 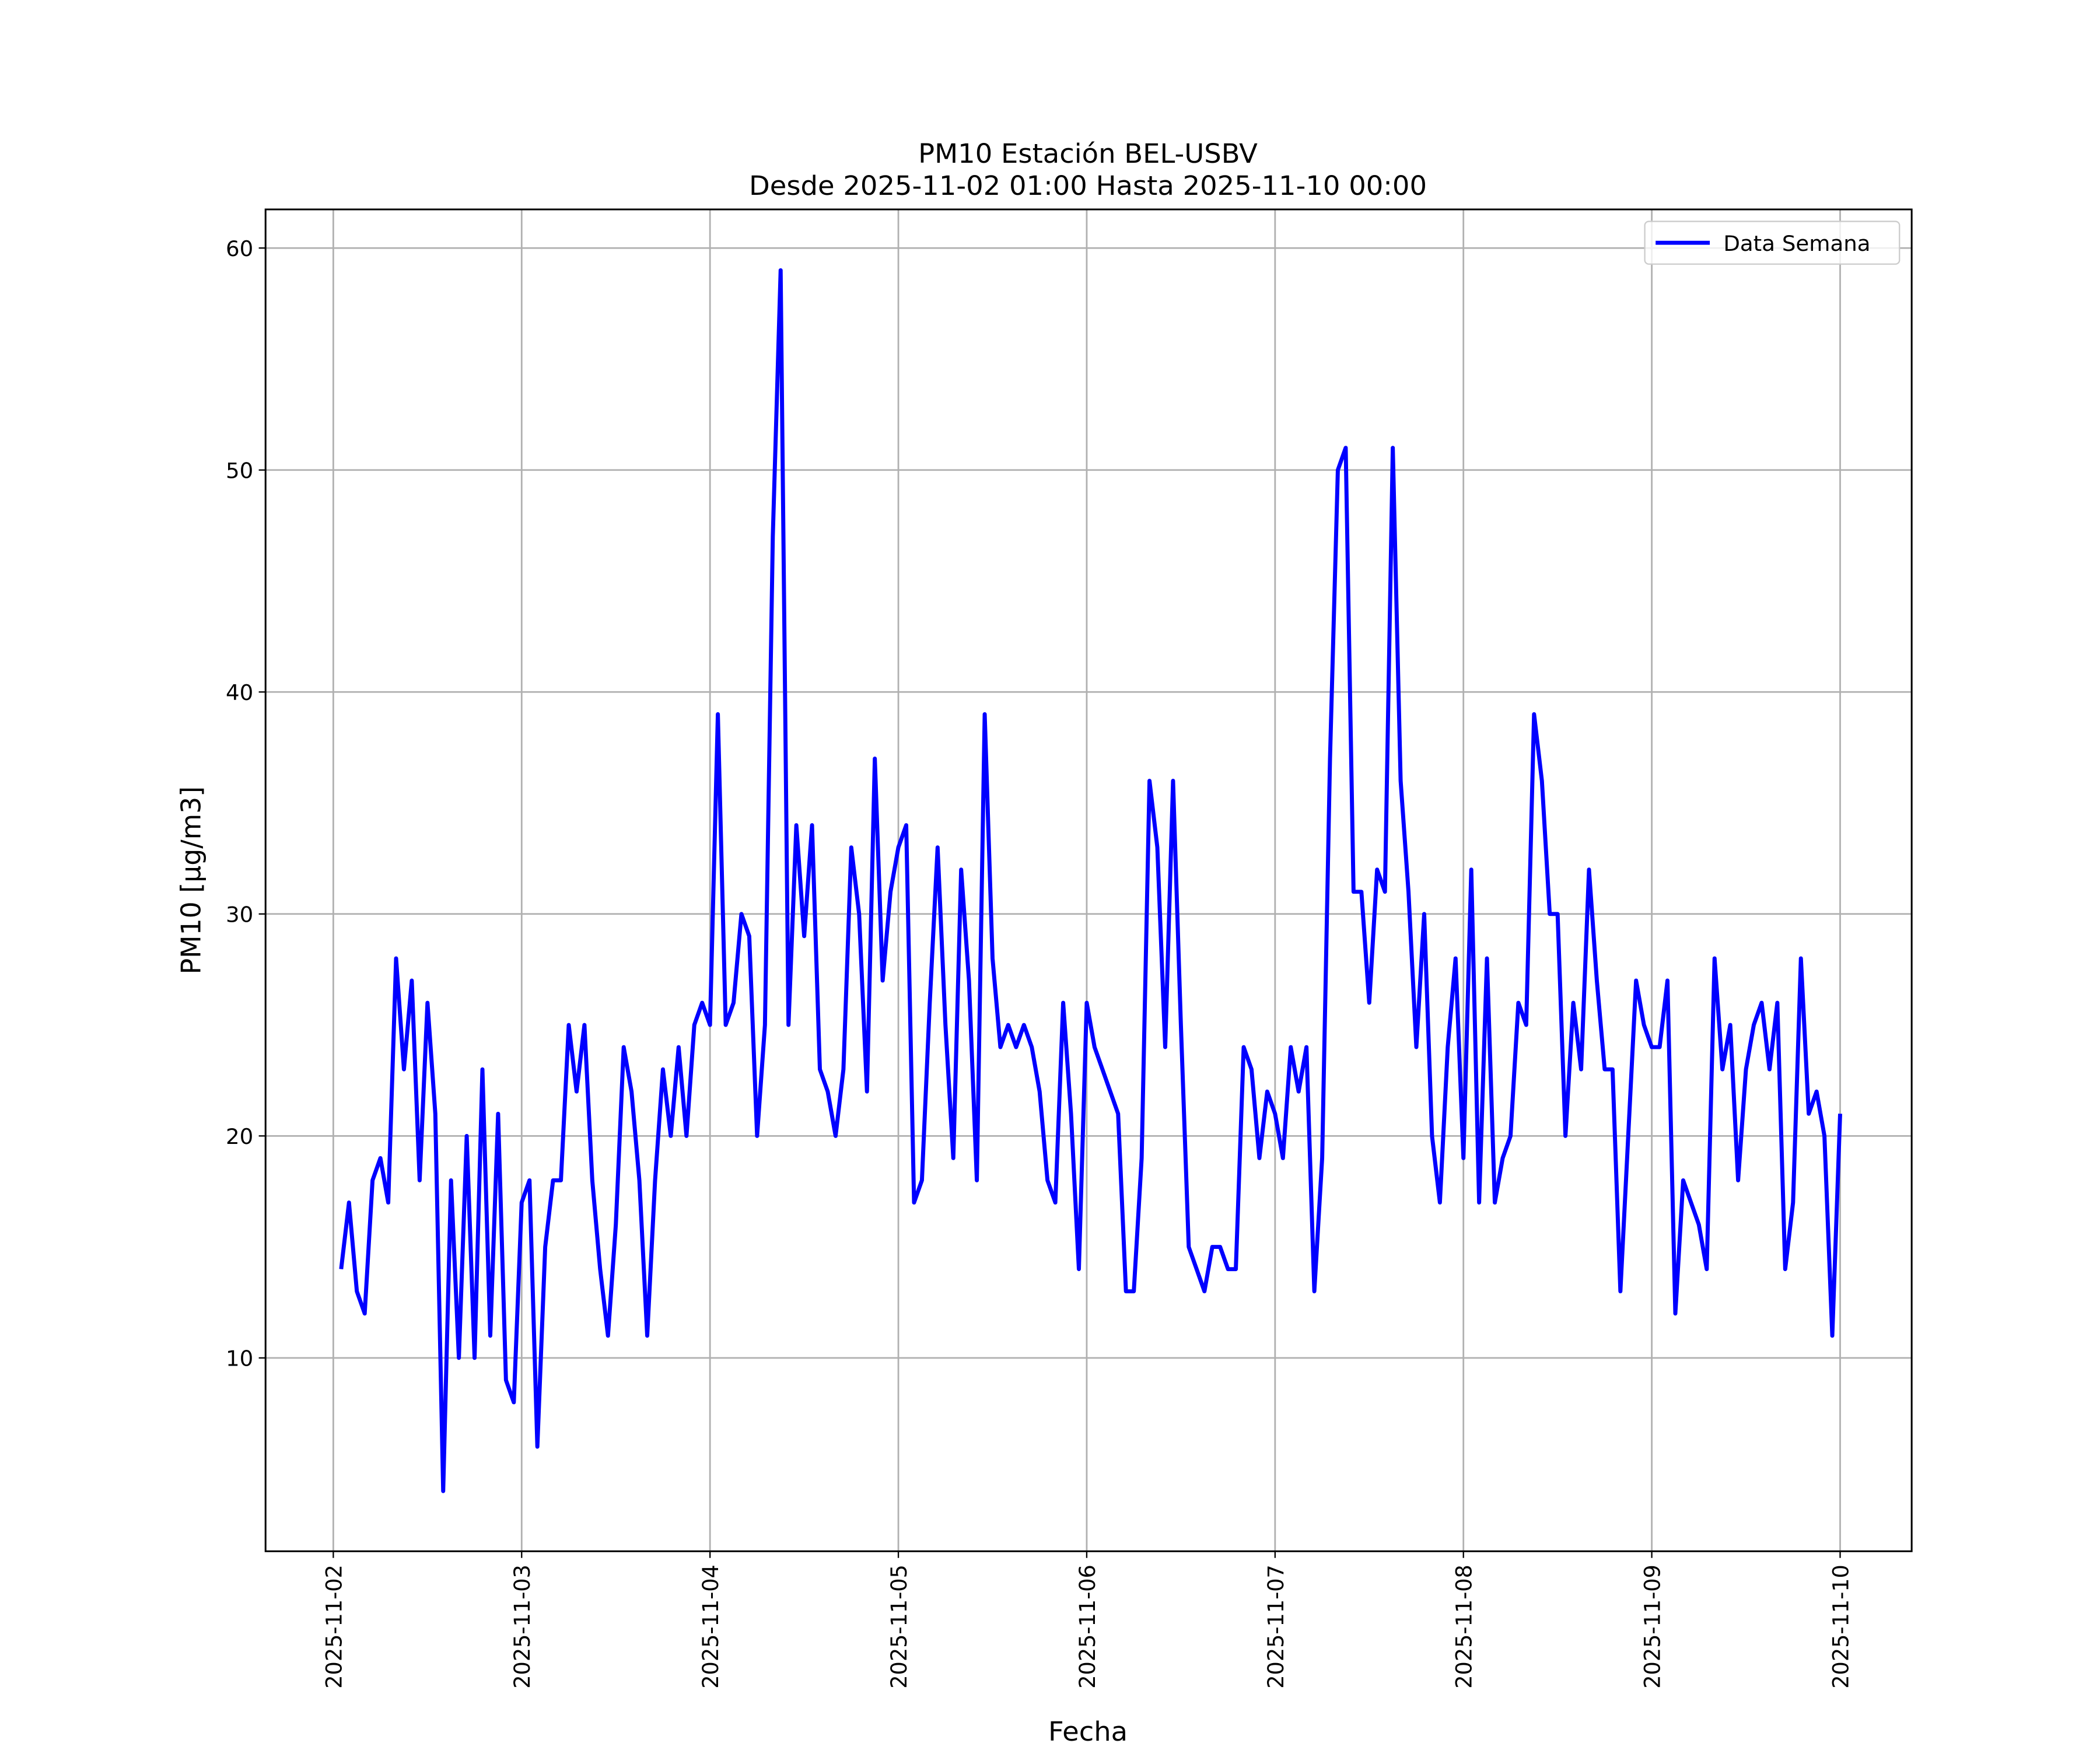 What do you see at coordinates (239, 692) in the screenshot?
I see `y-tick-label: 40` at bounding box center [239, 692].